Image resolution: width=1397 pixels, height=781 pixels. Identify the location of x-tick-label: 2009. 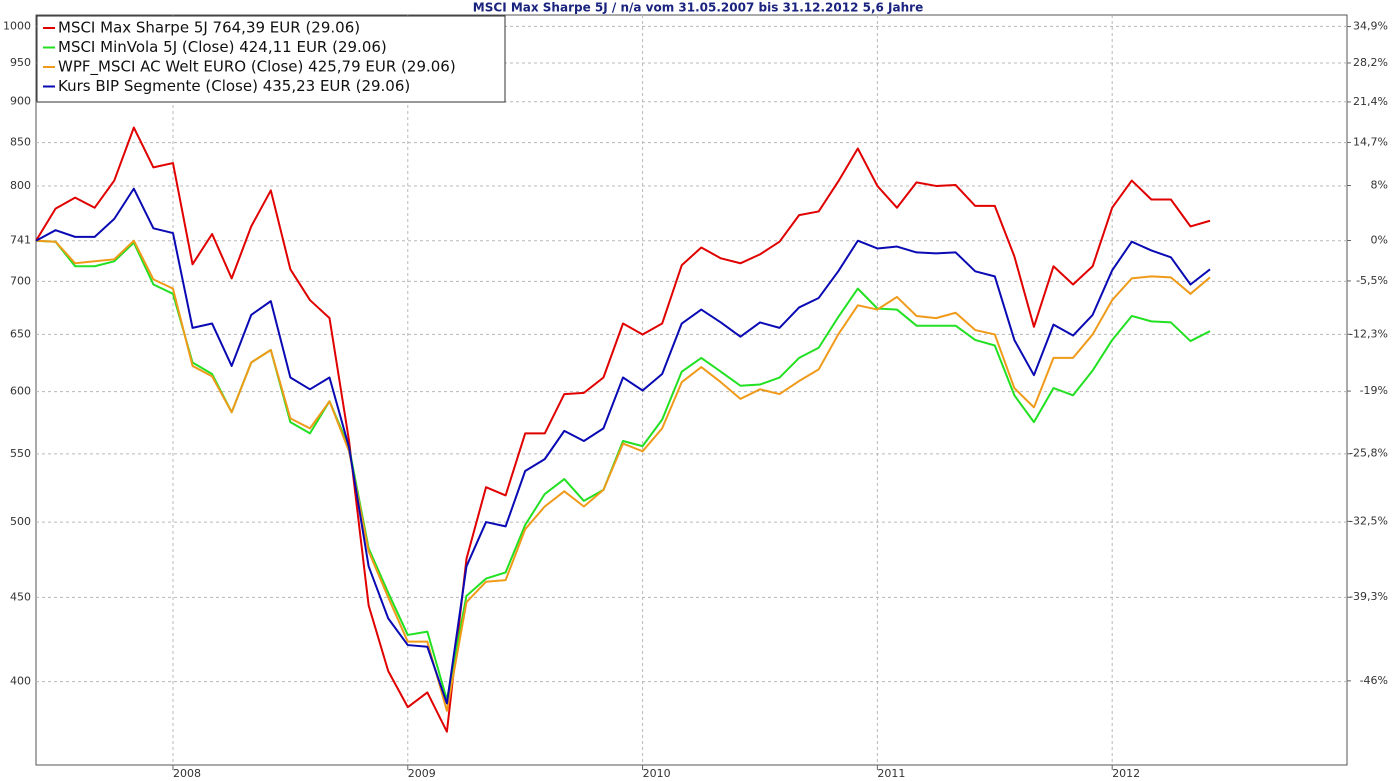
(422, 773).